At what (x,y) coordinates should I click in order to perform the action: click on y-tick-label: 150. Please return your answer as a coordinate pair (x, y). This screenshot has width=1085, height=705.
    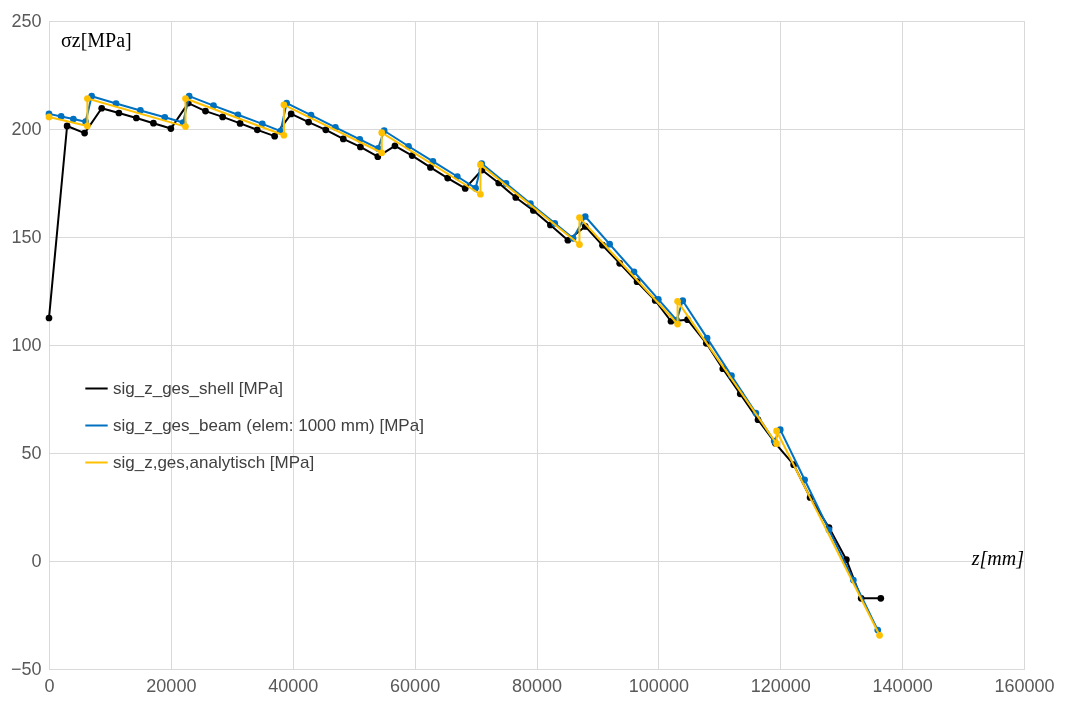
    Looking at the image, I should click on (26, 236).